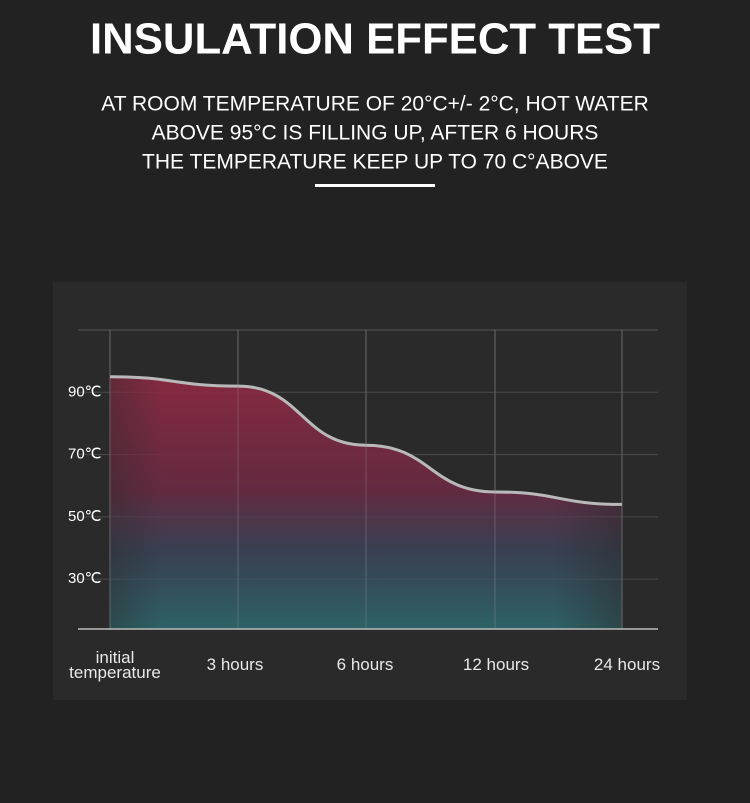  What do you see at coordinates (85, 578) in the screenshot?
I see `y-tick-label: 30℃` at bounding box center [85, 578].